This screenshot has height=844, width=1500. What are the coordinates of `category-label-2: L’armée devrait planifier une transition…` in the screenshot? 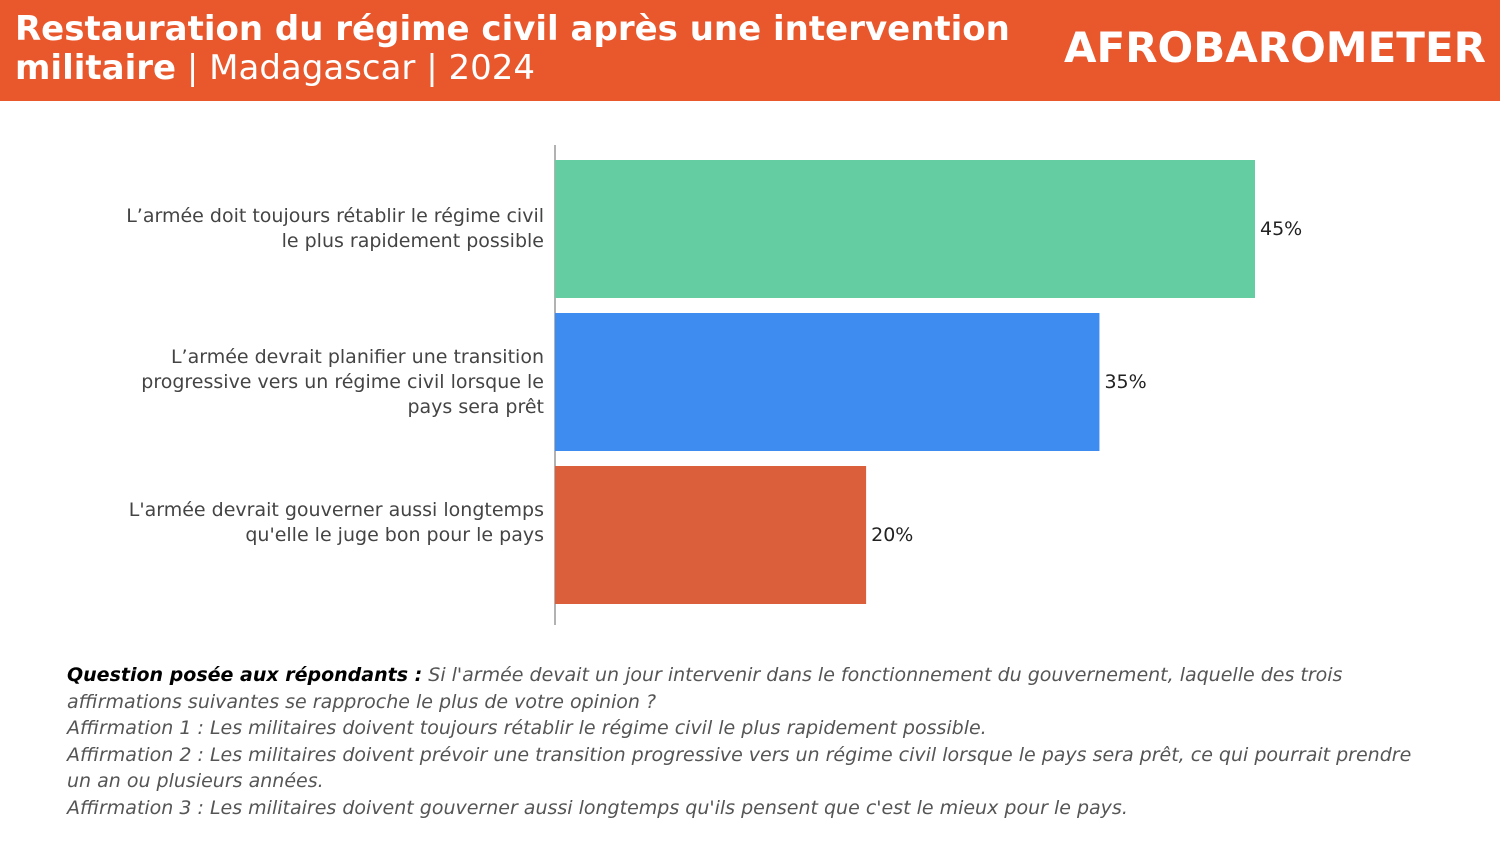 It's located at (342, 382).